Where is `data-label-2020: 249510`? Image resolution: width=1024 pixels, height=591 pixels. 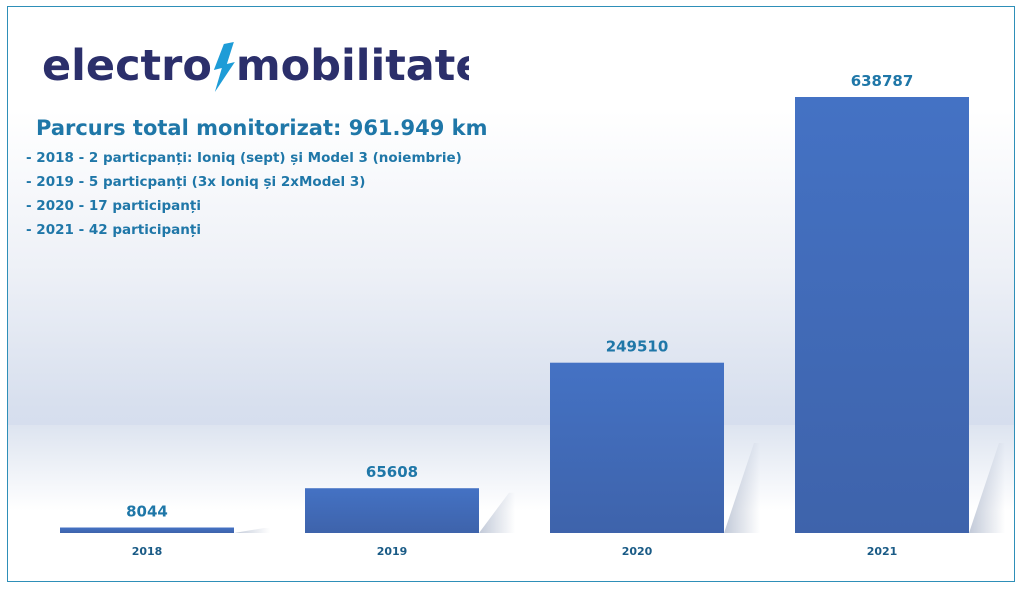 data-label-2020: 249510 is located at coordinates (637, 347).